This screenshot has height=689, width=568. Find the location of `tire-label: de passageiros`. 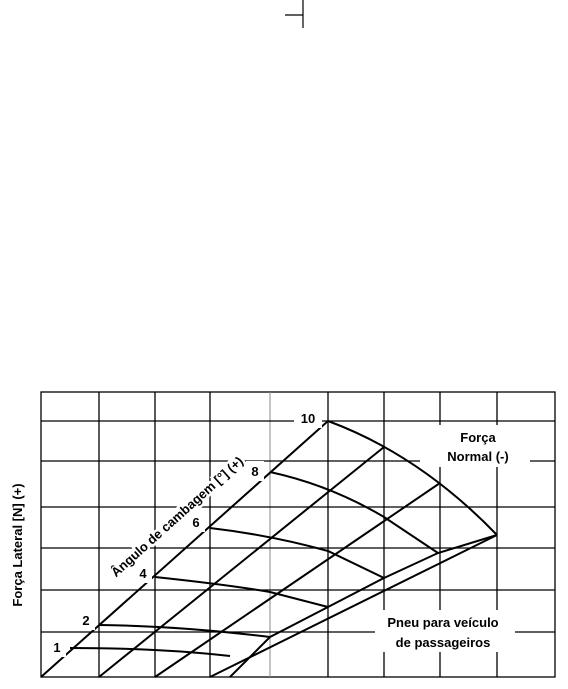

tire-label: de passageiros is located at coordinates (443, 642).